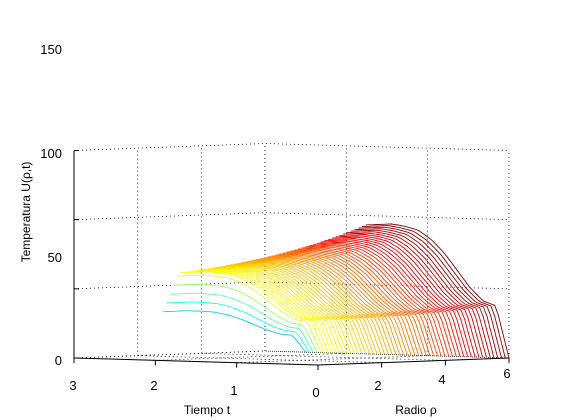 This screenshot has width=561, height=420. I want to click on radius-tick-4: 4, so click(441, 379).